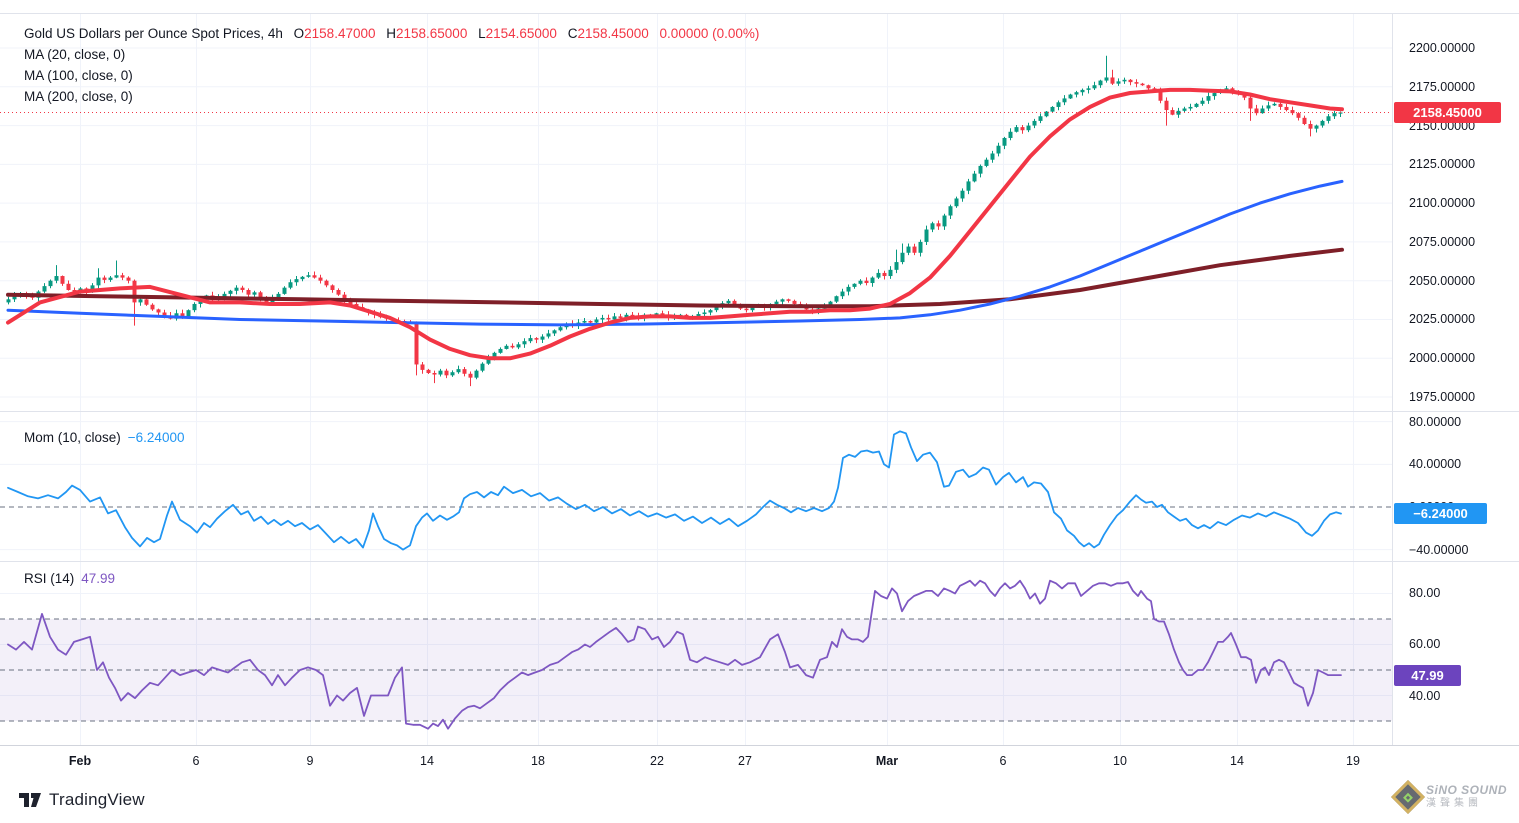 Image resolution: width=1519 pixels, height=823 pixels. What do you see at coordinates (1439, 549) in the screenshot?
I see `axis-tick-label: −40.00000` at bounding box center [1439, 549].